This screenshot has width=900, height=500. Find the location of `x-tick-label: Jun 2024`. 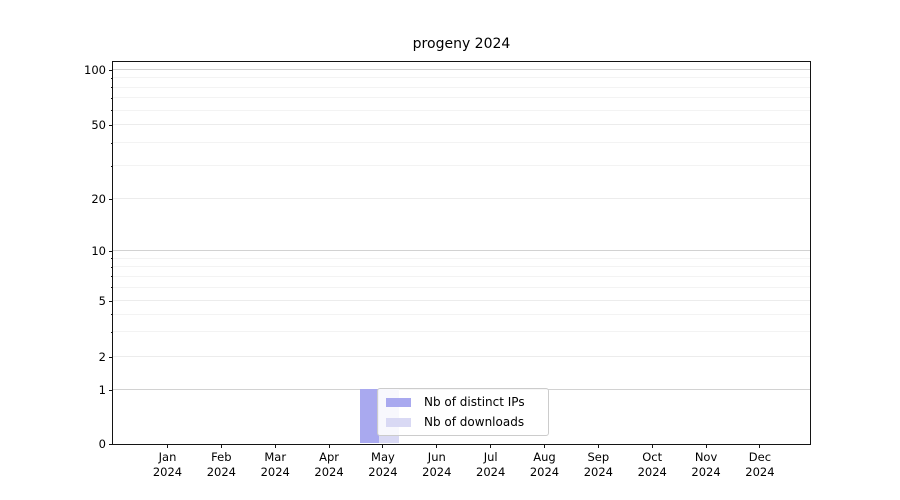

x-tick-label: Jun 2024 is located at coordinates (437, 464).